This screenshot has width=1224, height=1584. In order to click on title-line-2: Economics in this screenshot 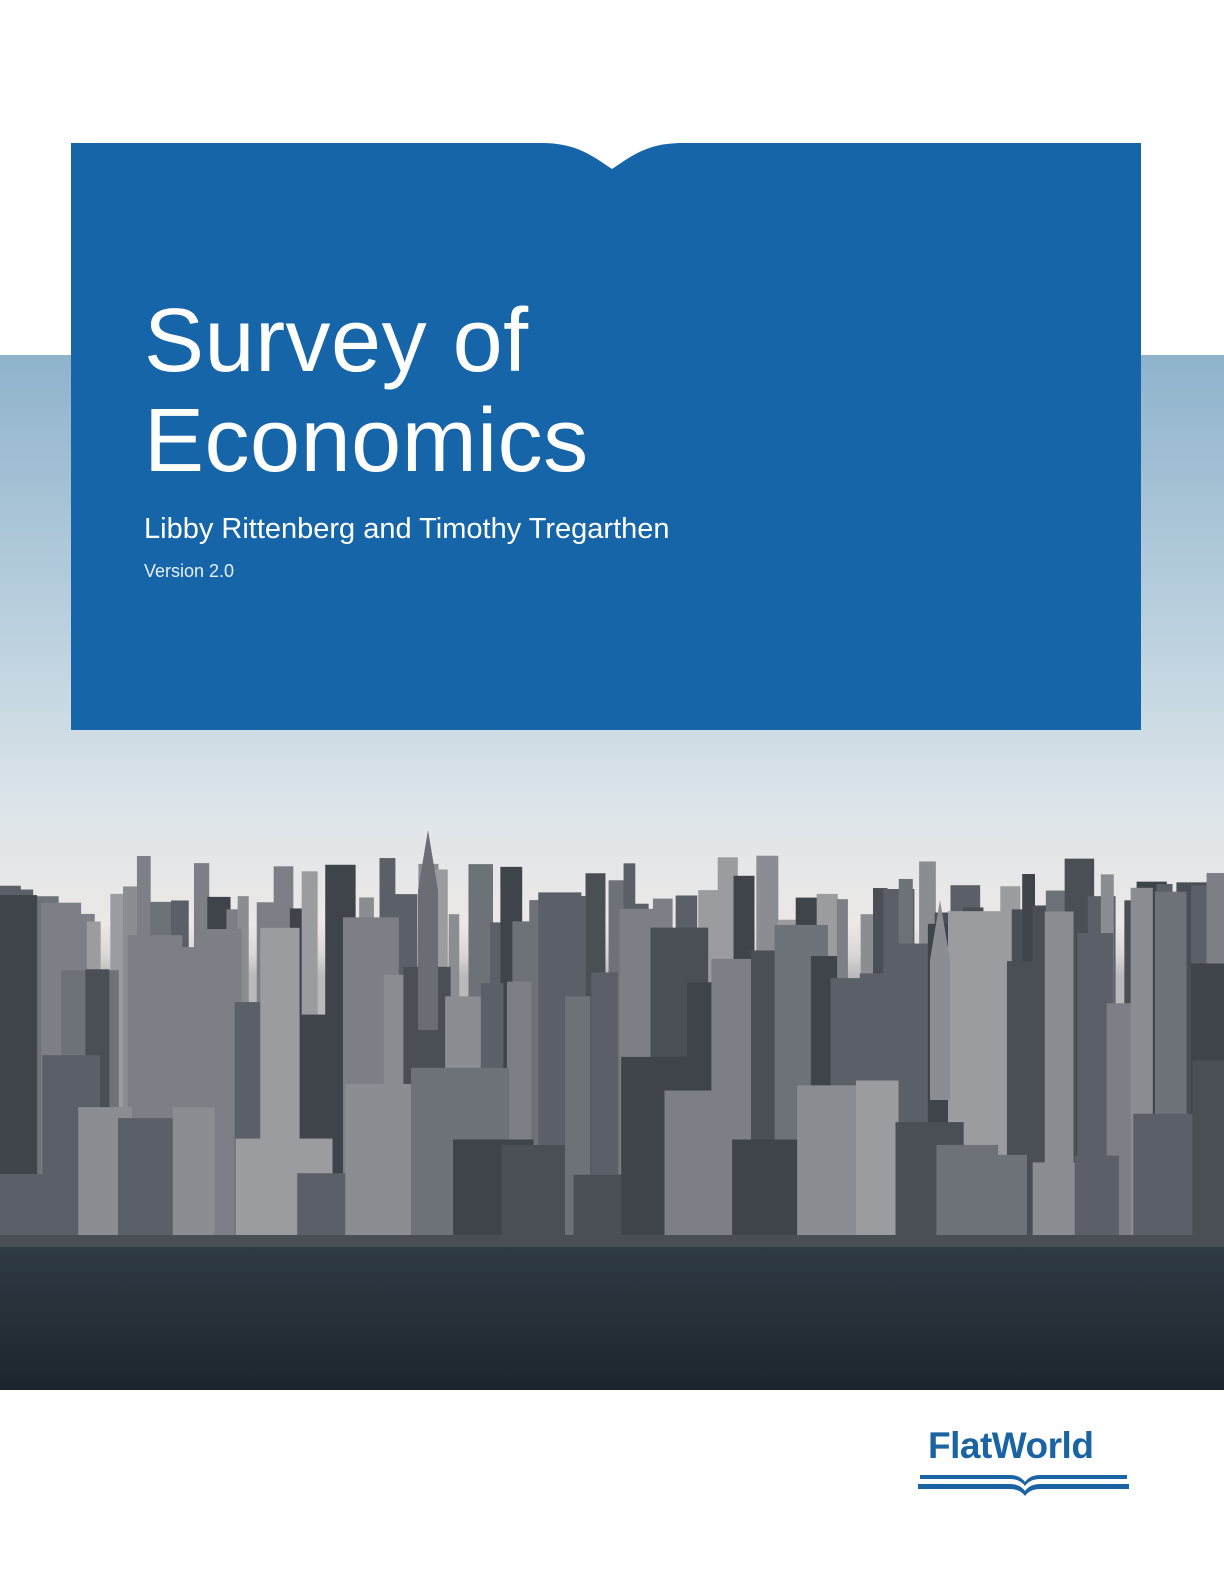, I will do `click(366, 441)`.